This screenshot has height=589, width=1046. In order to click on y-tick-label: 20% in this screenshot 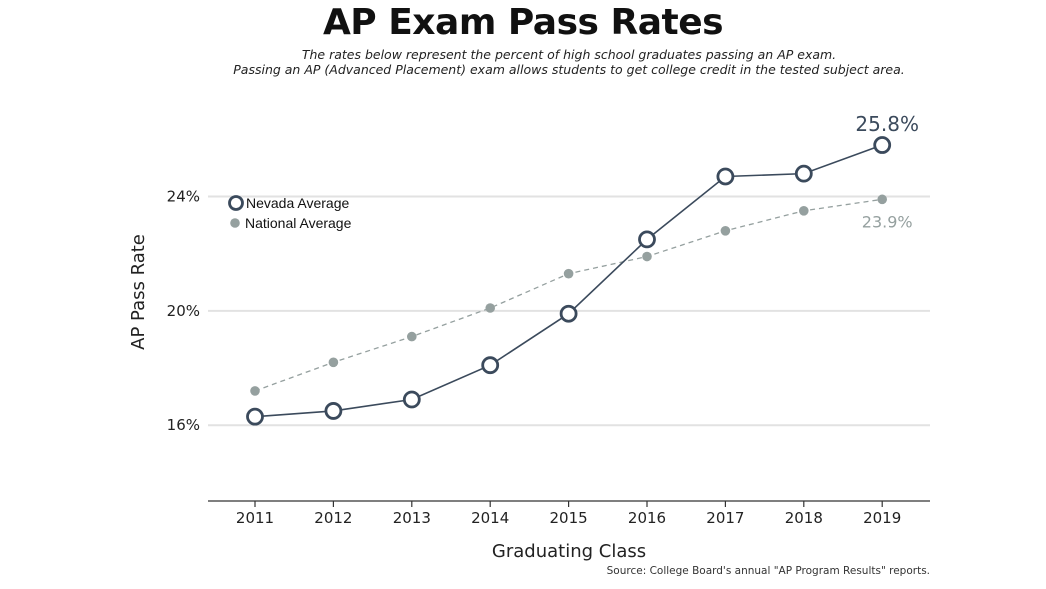, I will do `click(183, 311)`.